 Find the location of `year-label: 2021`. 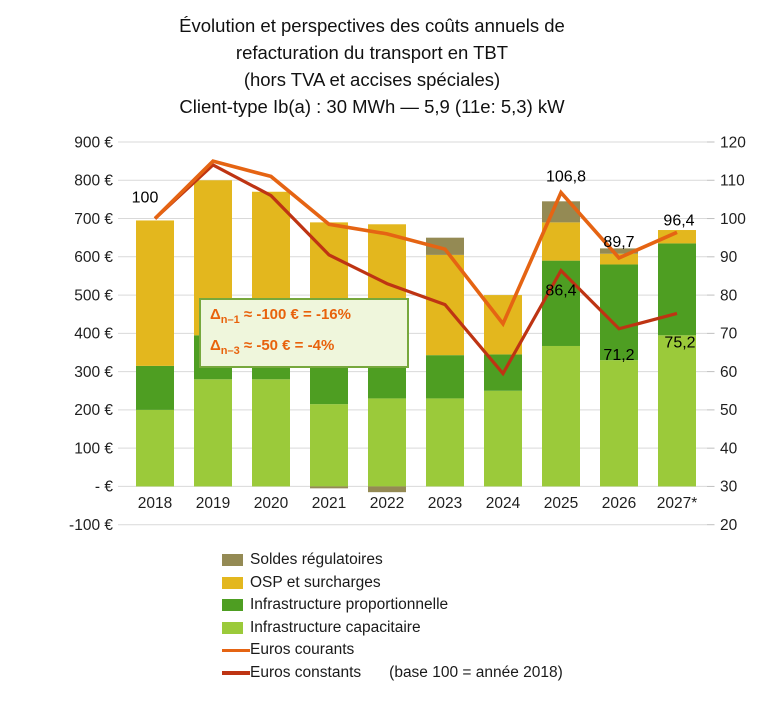

year-label: 2021 is located at coordinates (329, 503).